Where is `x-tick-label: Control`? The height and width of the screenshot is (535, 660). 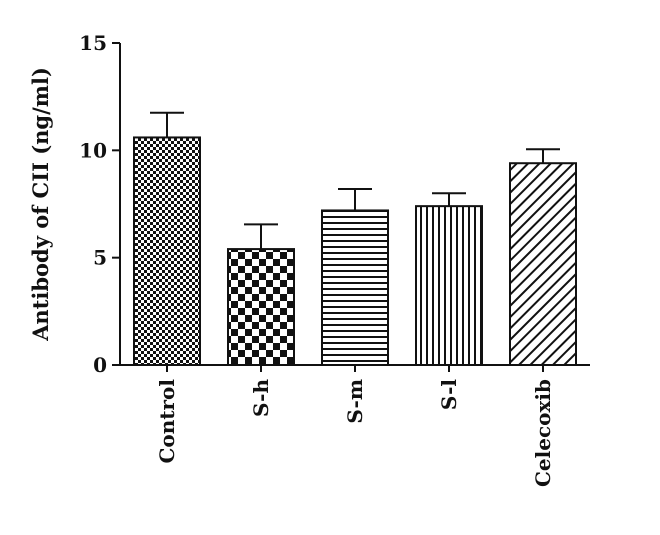
x-tick-label: Control is located at coordinates (167, 421).